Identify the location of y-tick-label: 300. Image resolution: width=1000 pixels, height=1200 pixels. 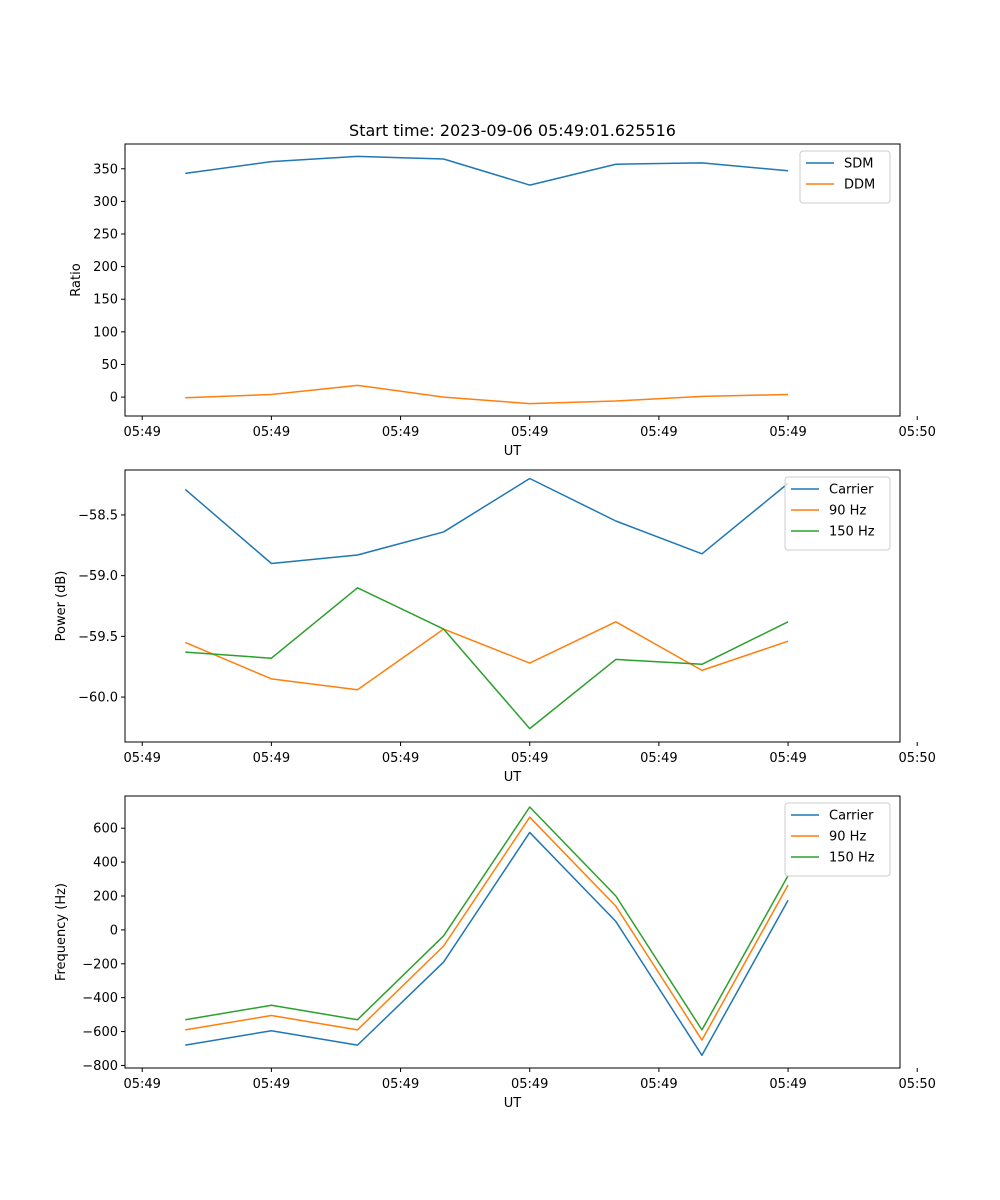
(105, 202).